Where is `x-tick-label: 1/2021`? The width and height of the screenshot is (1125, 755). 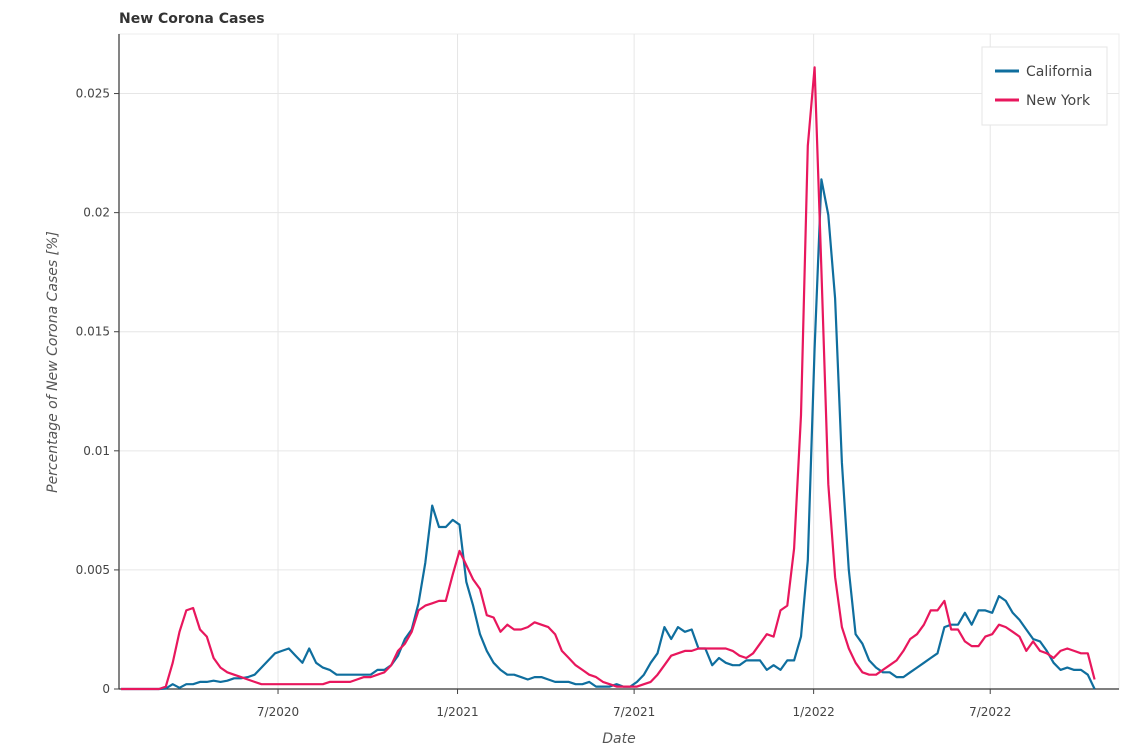
x-tick-label: 1/2021 is located at coordinates (457, 712).